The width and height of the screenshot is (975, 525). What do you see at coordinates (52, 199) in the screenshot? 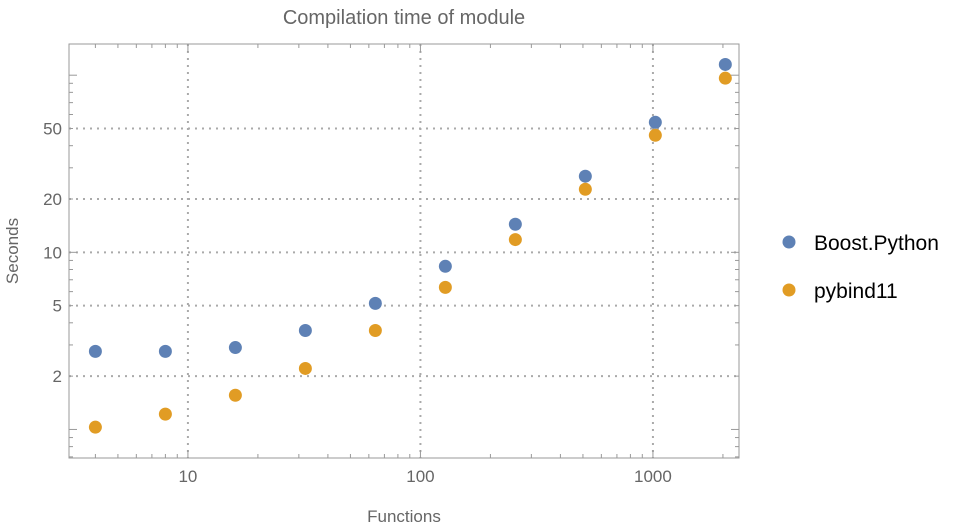
I see `y-tick-label: 20` at bounding box center [52, 199].